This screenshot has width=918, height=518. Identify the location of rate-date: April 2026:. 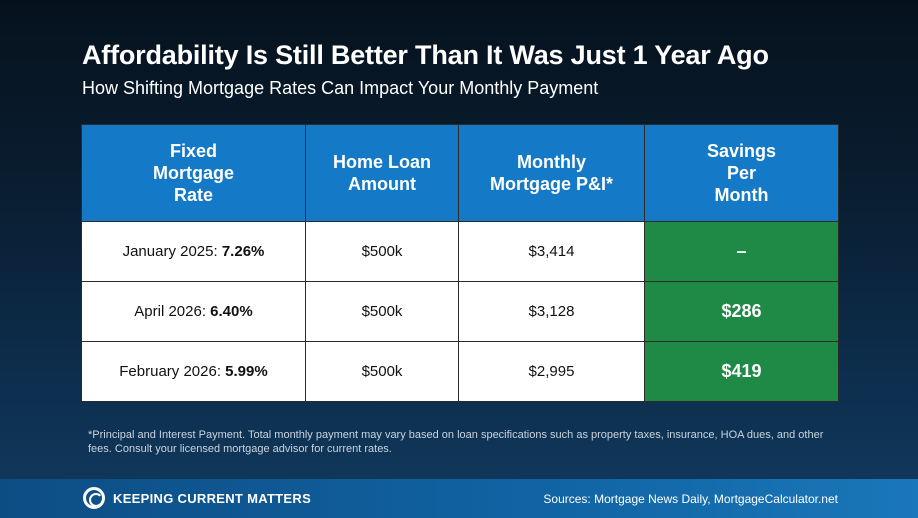
(172, 311).